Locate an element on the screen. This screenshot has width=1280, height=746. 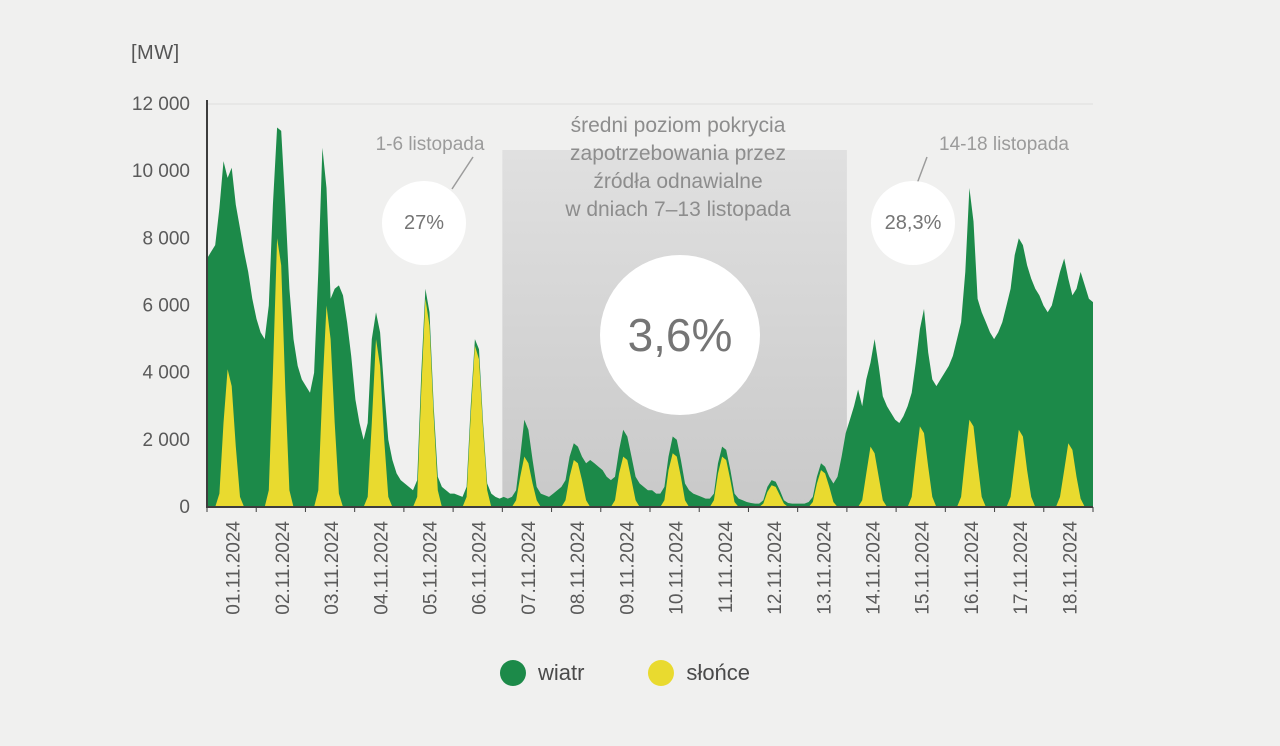
coverage-value-center: 3,6% is located at coordinates (680, 335).